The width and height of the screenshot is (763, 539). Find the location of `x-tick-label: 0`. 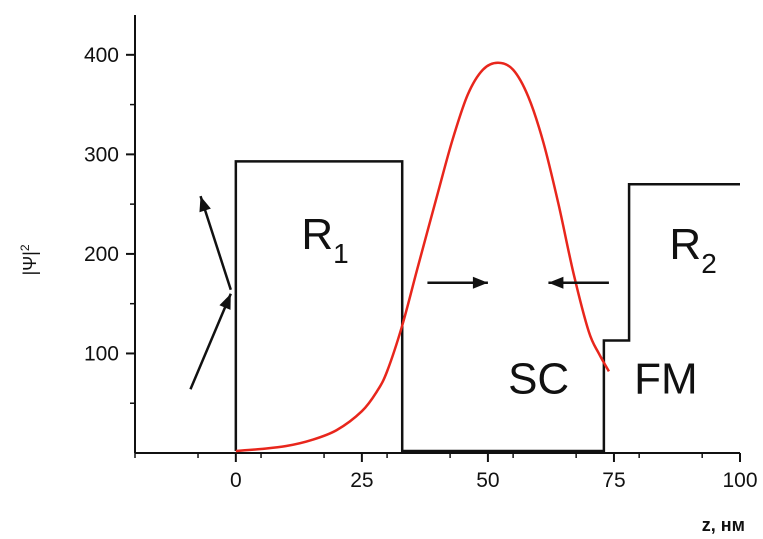

x-tick-label: 0 is located at coordinates (236, 480).